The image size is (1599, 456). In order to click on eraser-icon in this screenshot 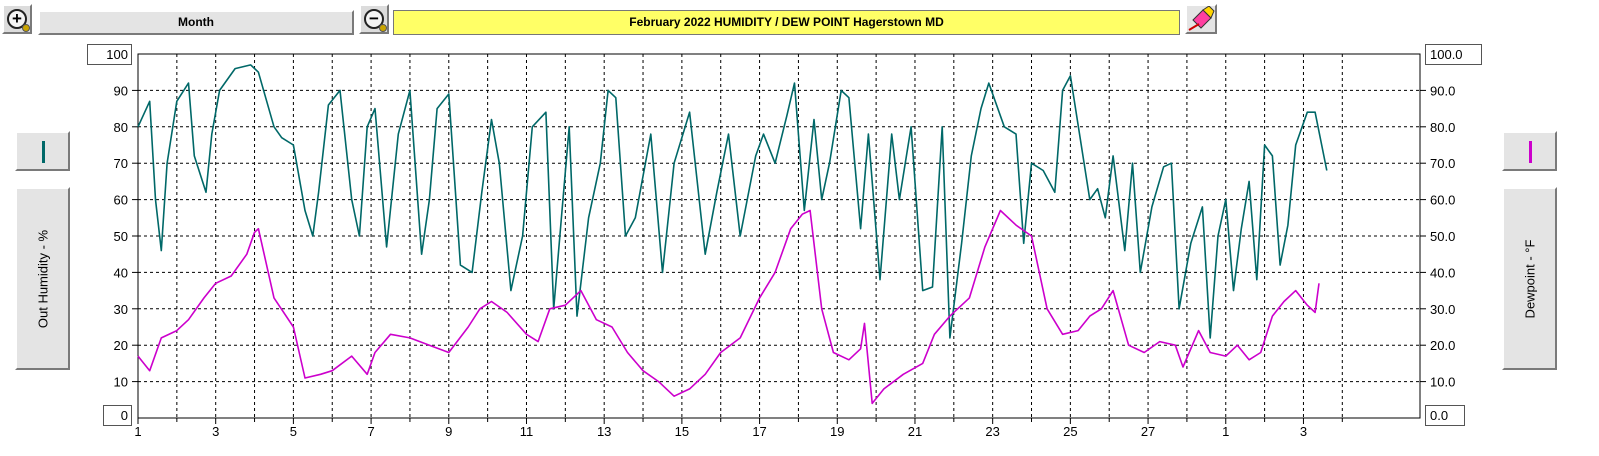, I will do `click(1201, 18)`.